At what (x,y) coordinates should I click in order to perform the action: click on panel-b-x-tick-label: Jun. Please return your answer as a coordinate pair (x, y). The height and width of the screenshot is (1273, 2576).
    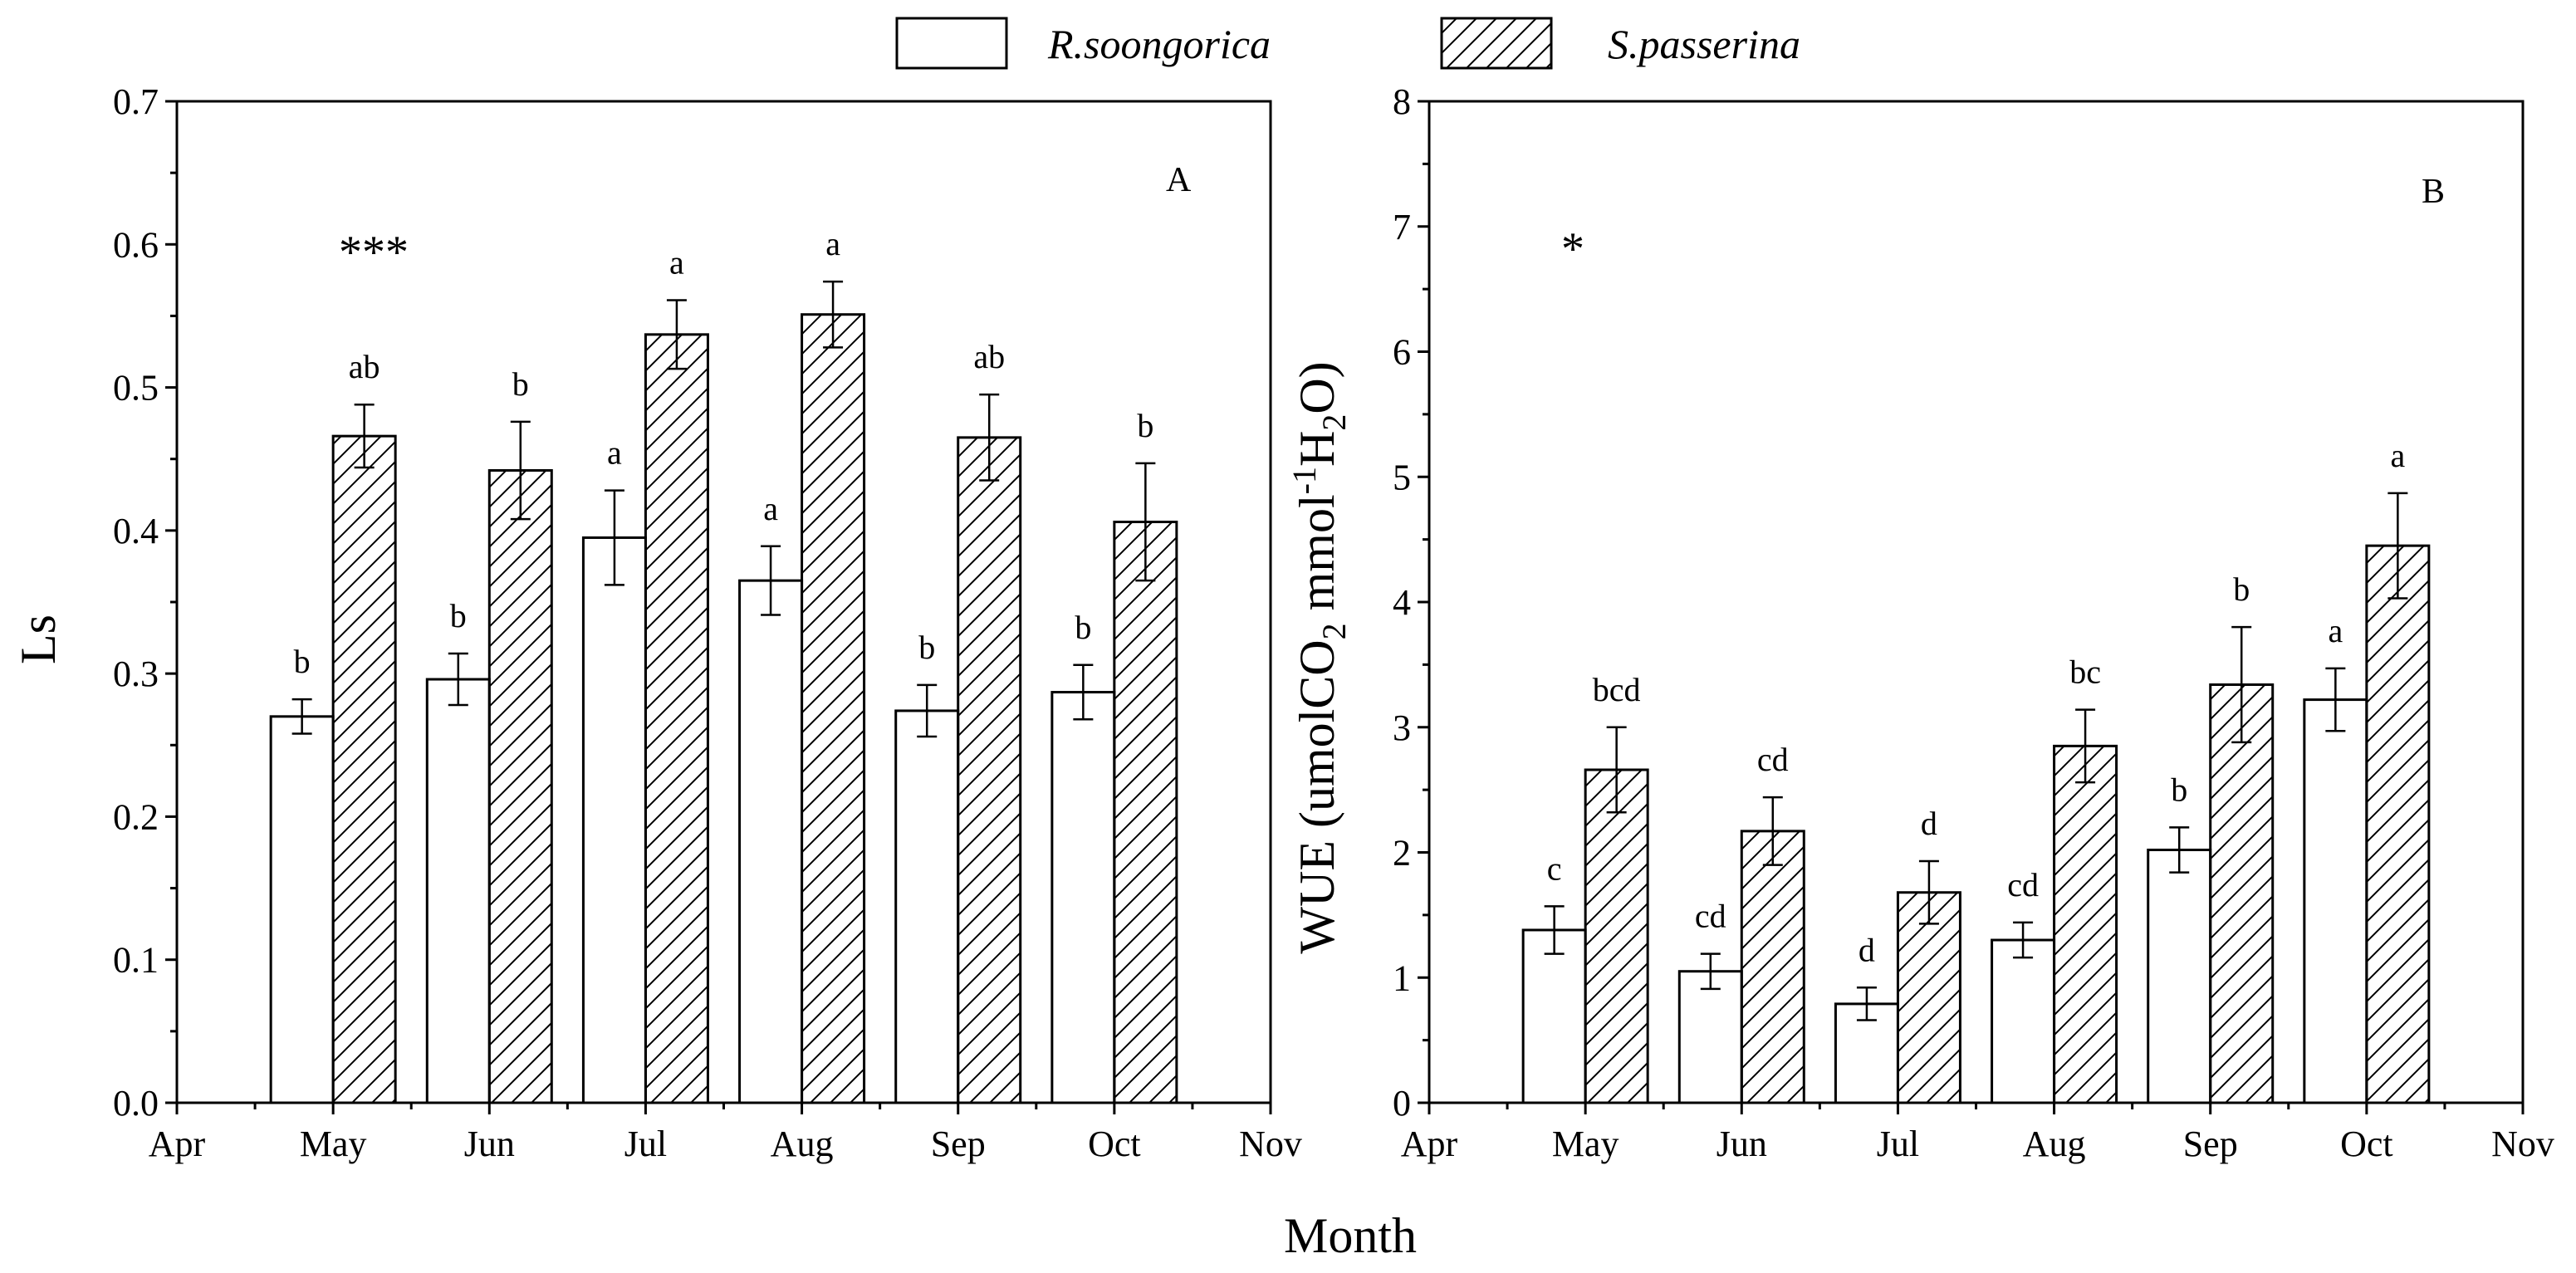
    Looking at the image, I should click on (1742, 1144).